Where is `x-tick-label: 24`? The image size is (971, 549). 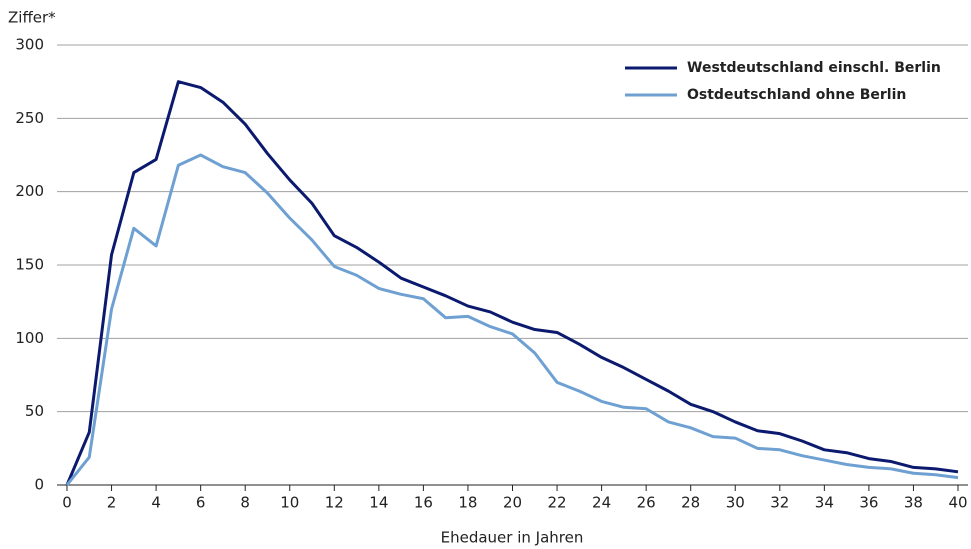
x-tick-label: 24 is located at coordinates (601, 503).